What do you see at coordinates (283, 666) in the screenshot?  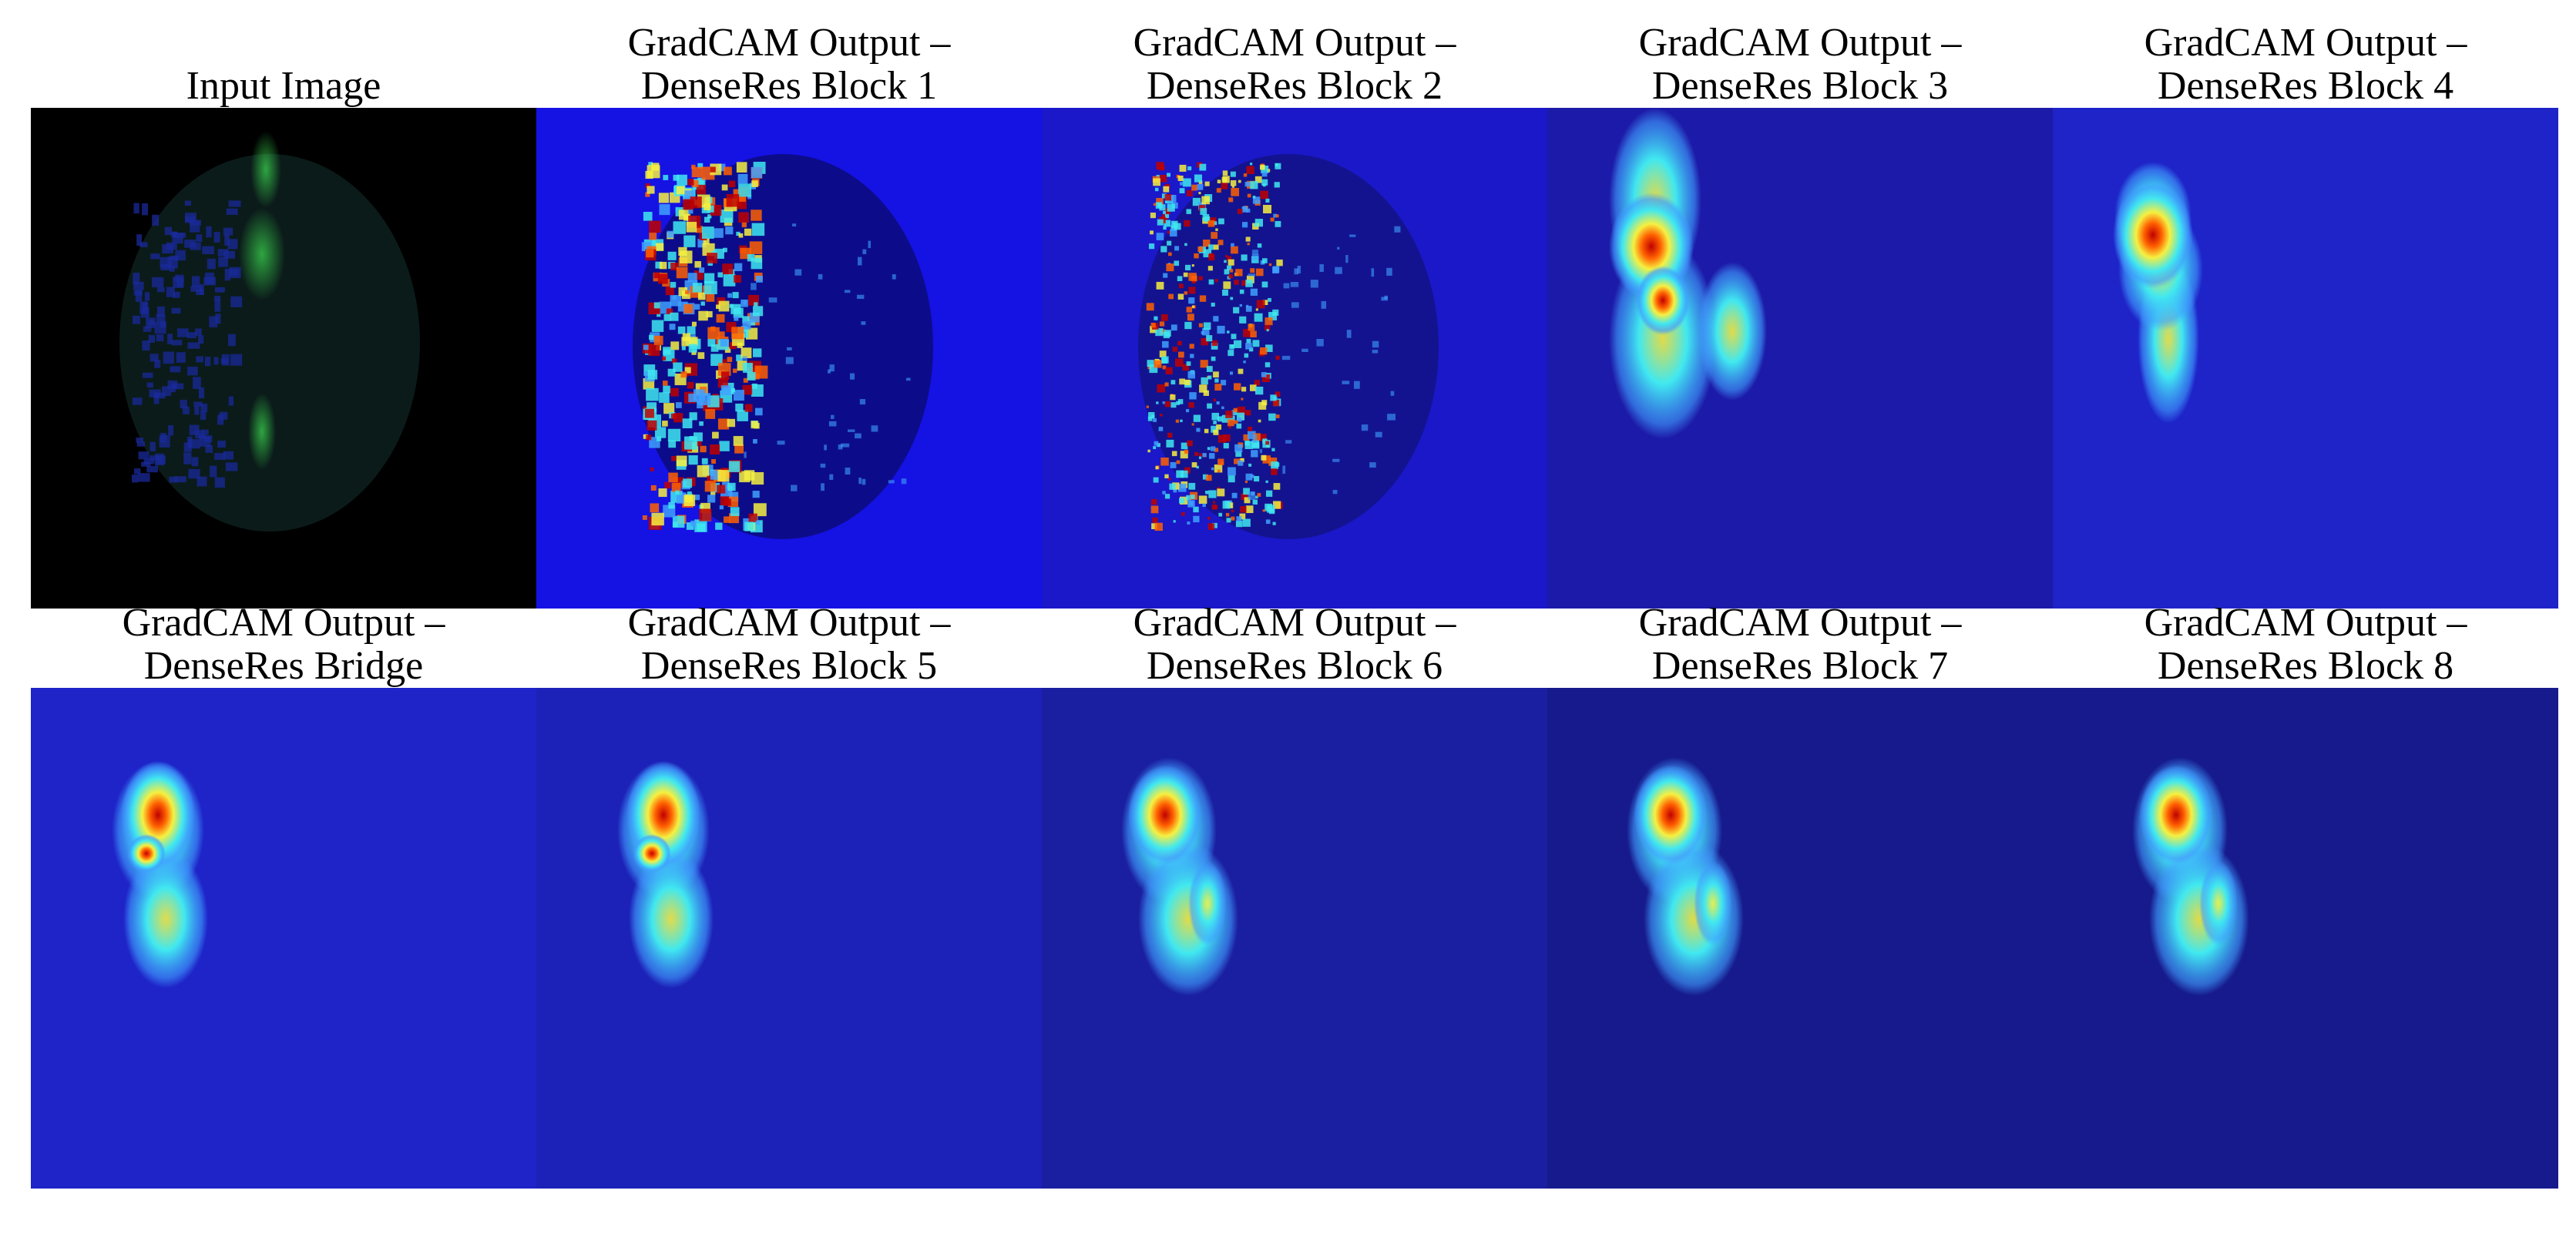 I see `caption-line-2: DenseRes Bridge` at bounding box center [283, 666].